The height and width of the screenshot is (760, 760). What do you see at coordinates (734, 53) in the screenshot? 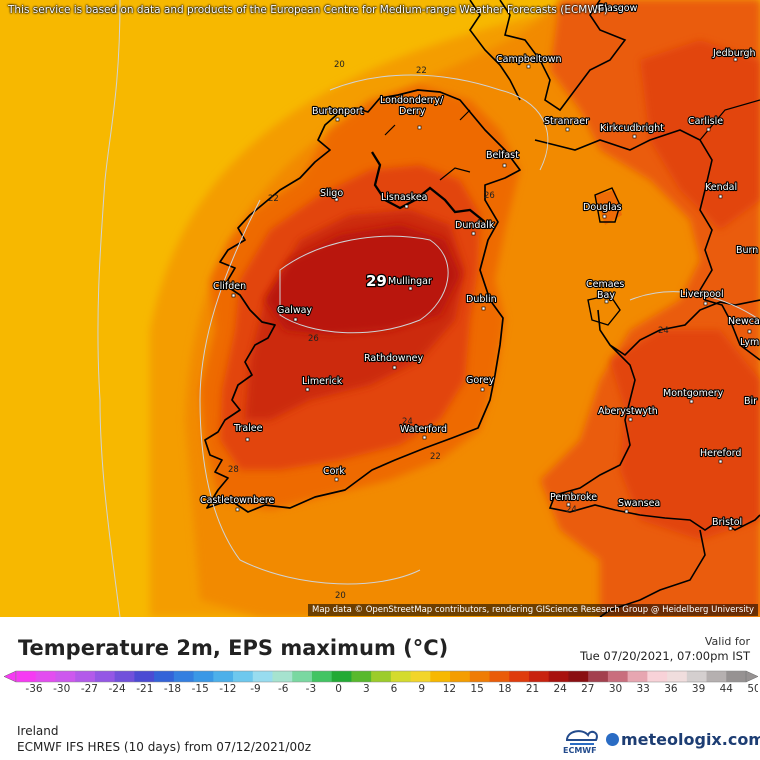
I see `svg-text: Jedburgh` at bounding box center [734, 53].